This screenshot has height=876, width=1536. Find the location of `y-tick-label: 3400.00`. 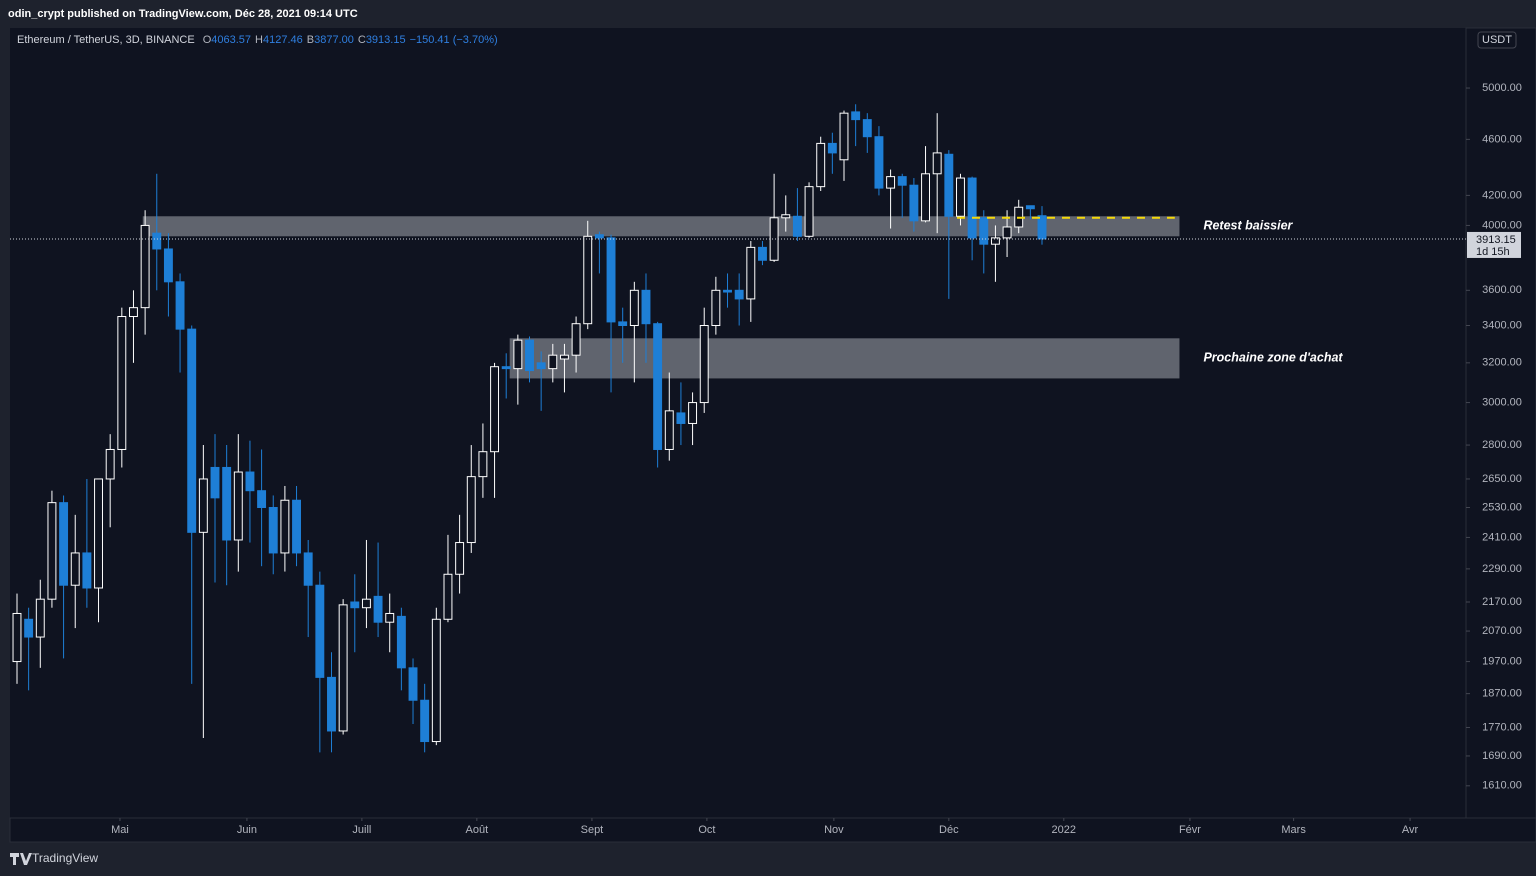

y-tick-label: 3400.00 is located at coordinates (1502, 325).